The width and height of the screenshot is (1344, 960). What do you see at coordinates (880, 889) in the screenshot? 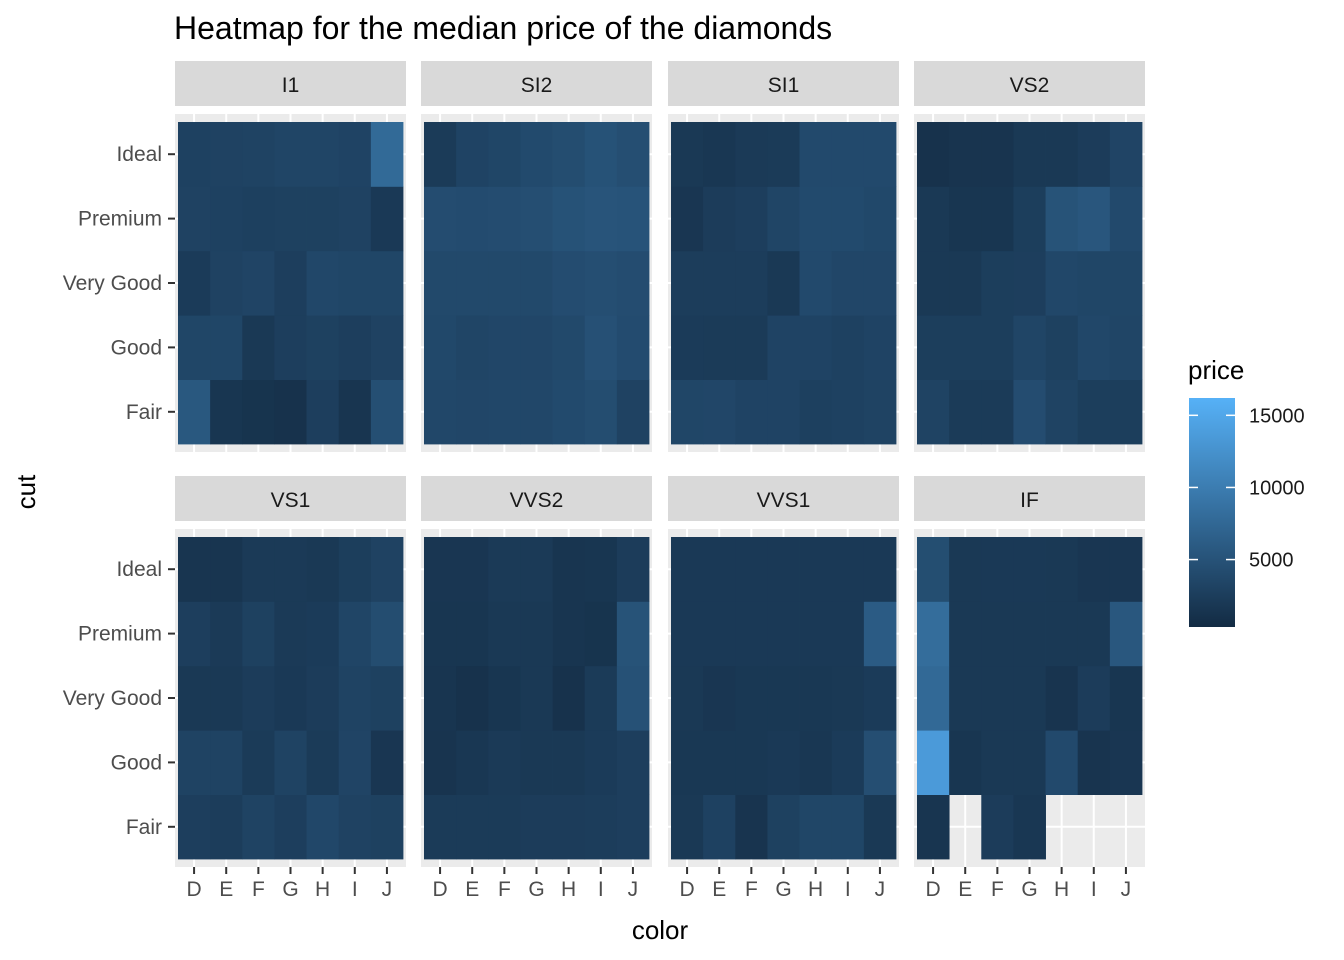
I see `x-tick-label: J` at bounding box center [880, 889].